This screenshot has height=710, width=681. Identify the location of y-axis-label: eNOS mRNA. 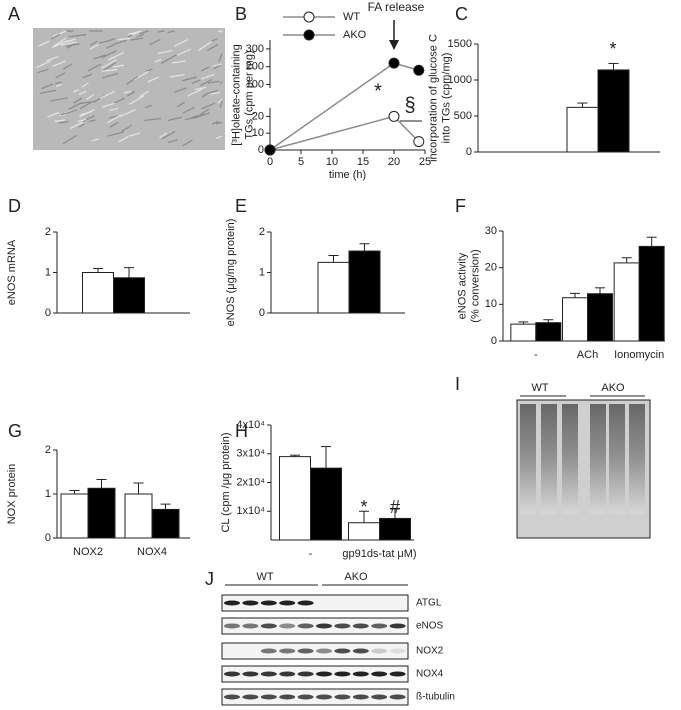
(12, 272).